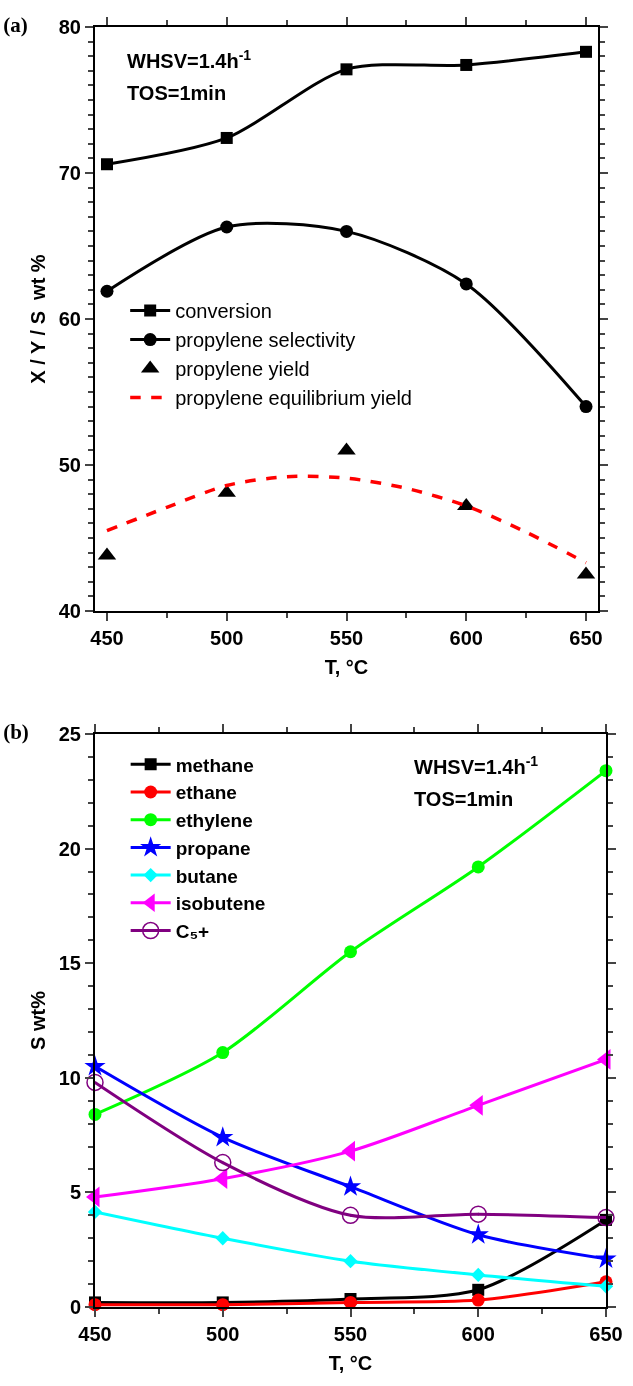  What do you see at coordinates (69, 734) in the screenshot?
I see `y-tick-label: 25` at bounding box center [69, 734].